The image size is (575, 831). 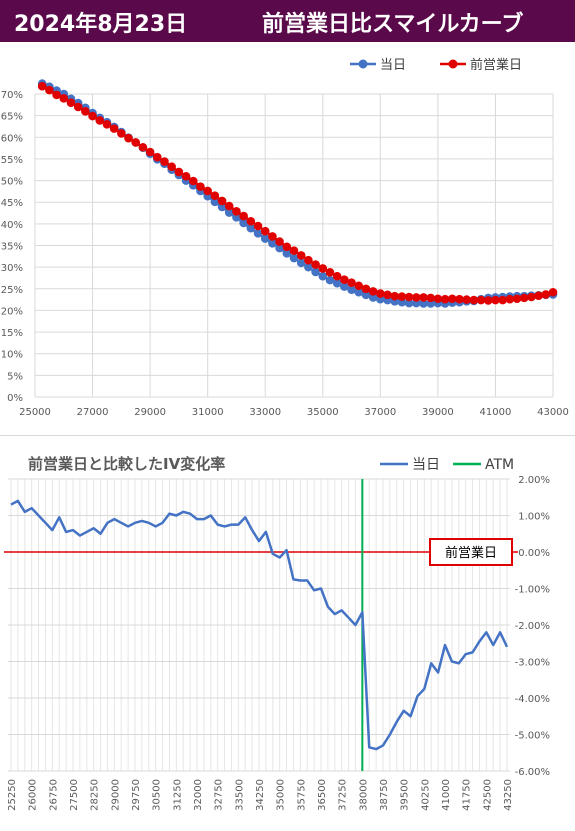 What do you see at coordinates (496, 412) in the screenshot?
I see `x-tick-label: 41000` at bounding box center [496, 412].